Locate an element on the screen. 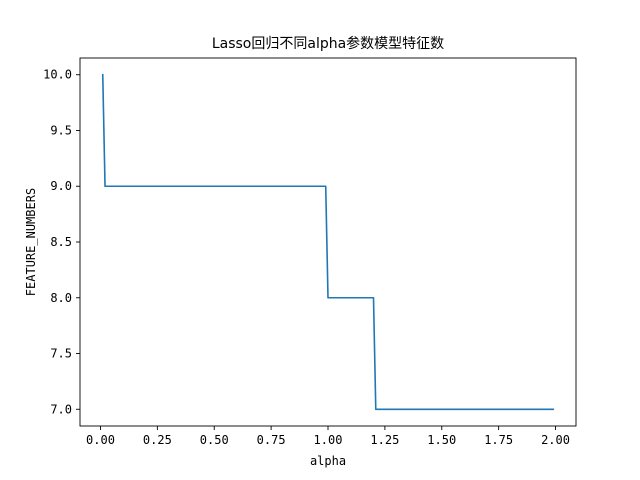 The width and height of the screenshot is (640, 480). y-tick-label: 7.5 is located at coordinates (61, 354).